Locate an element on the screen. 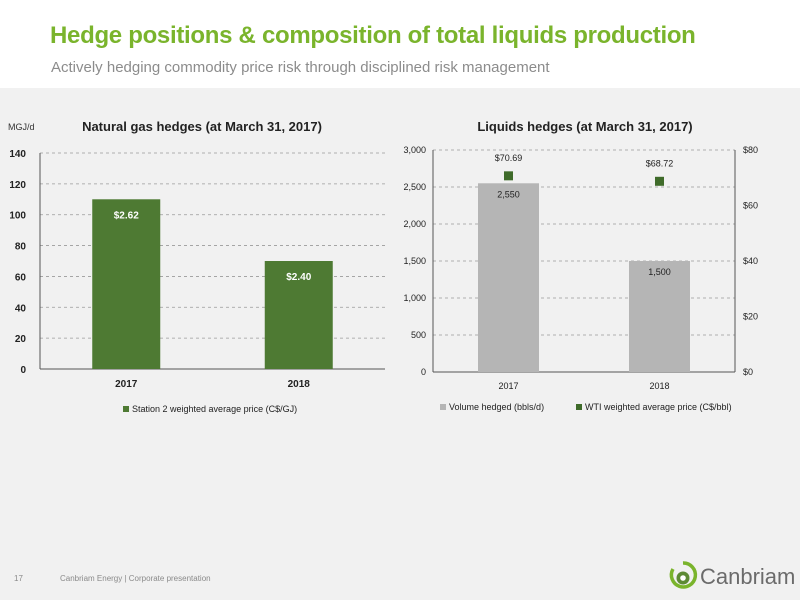  chart2-y2-tick-label: $60 is located at coordinates (750, 206).